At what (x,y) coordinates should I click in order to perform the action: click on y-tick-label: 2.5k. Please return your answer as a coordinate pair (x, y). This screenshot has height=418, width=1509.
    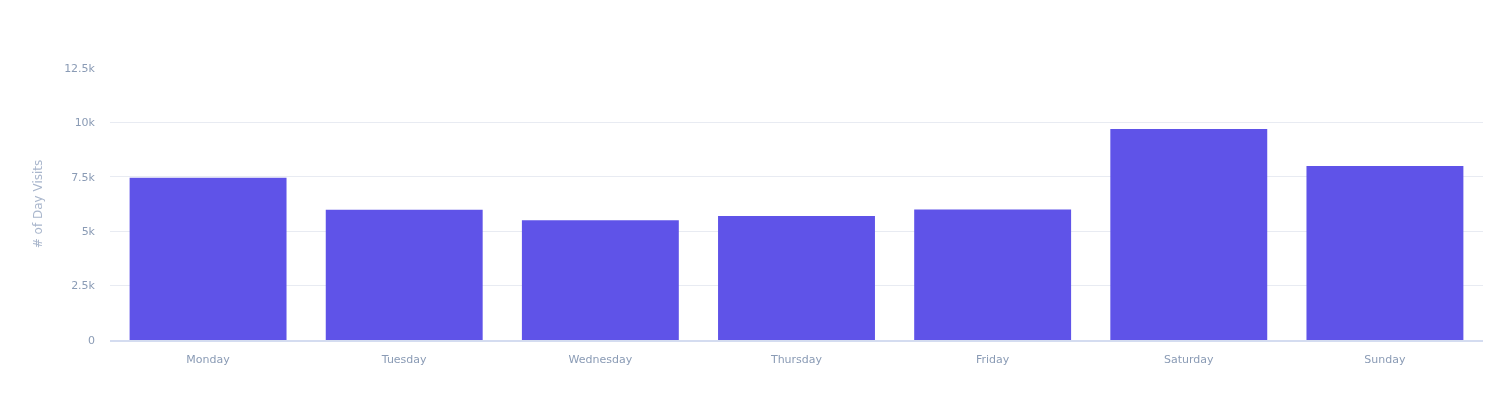
    Looking at the image, I should click on (83, 286).